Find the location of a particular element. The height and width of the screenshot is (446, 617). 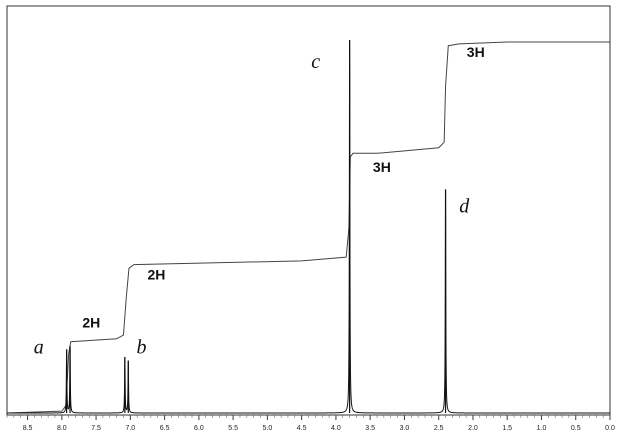

x-tick-label: 8.5 is located at coordinates (28, 428).